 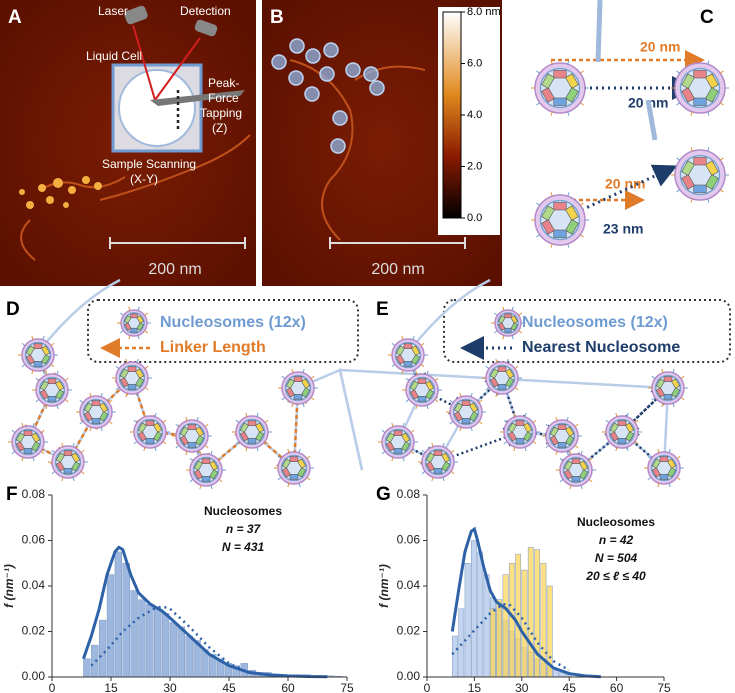 I want to click on annotation: Nucleosomes, so click(x=616, y=522).